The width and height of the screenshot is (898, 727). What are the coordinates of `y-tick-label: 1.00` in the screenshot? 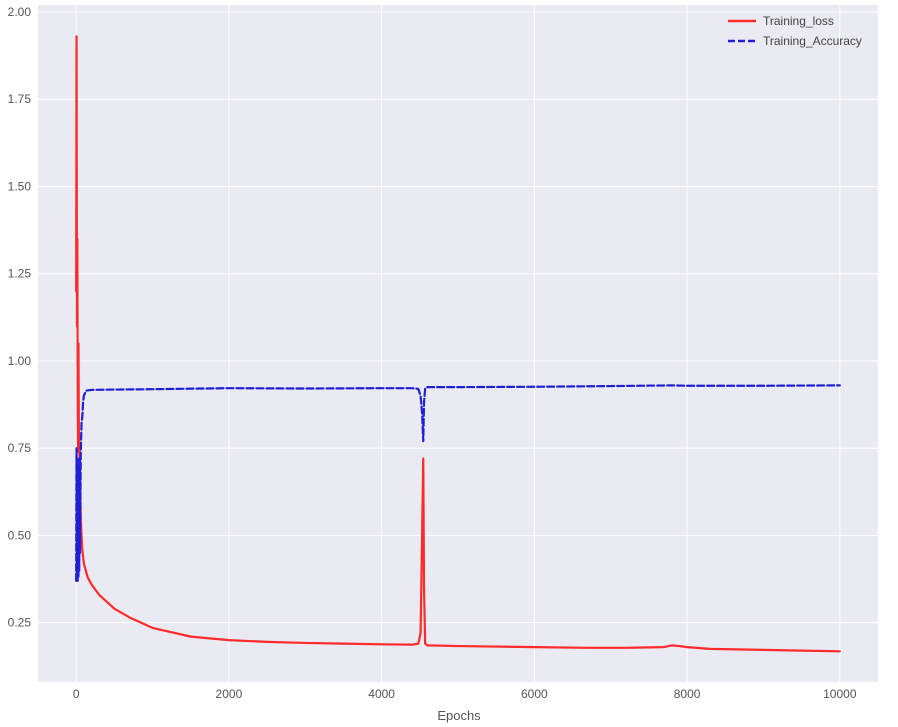 It's located at (20, 361).